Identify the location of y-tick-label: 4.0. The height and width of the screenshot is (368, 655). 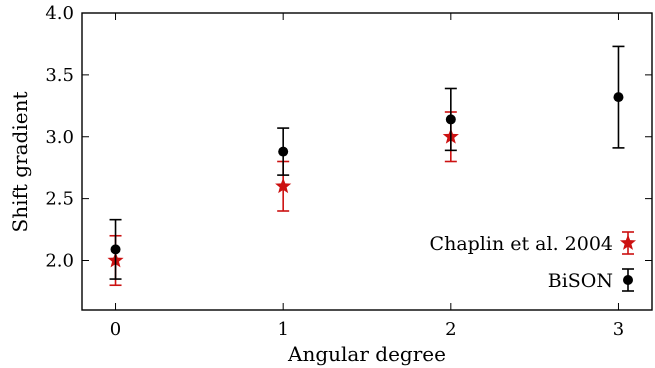
(59, 13).